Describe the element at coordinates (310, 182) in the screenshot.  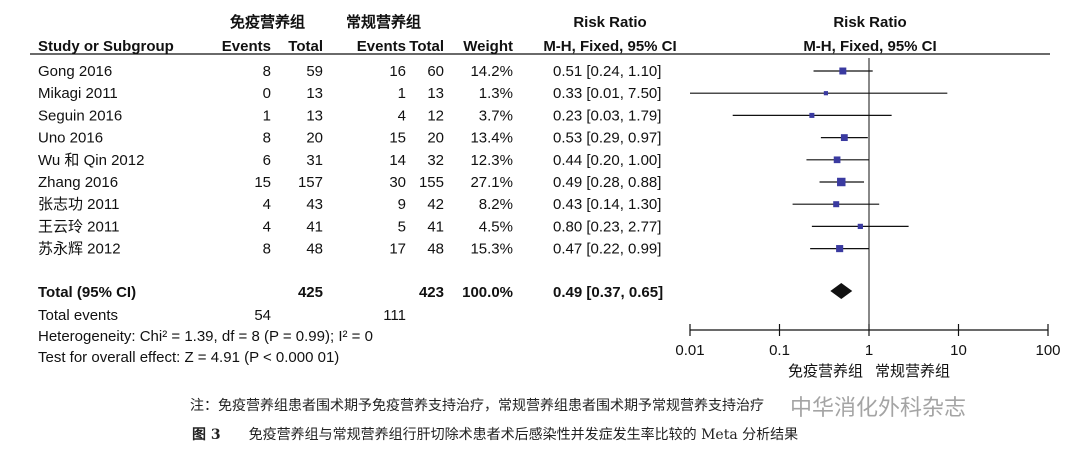
I see `exp-total: 157` at that location.